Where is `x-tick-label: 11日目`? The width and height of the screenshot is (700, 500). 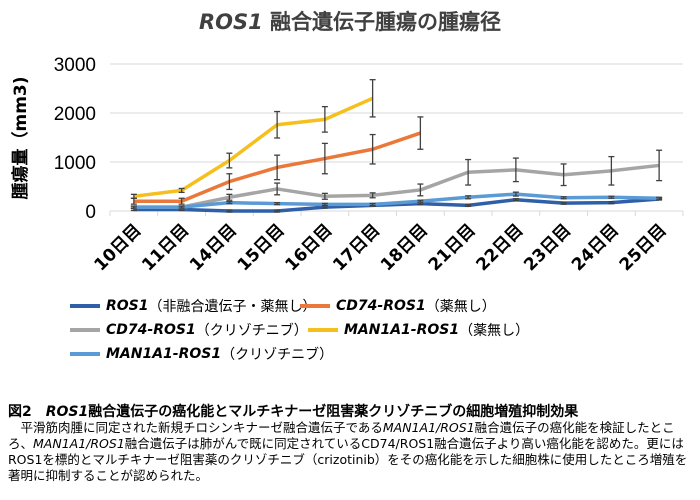
x-tick-label: 11日目 is located at coordinates (165, 247).